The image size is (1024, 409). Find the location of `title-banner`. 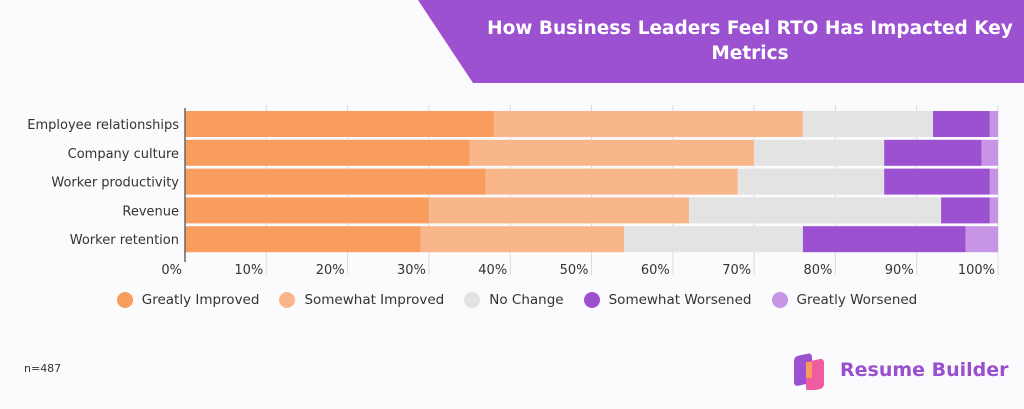

title-banner is located at coordinates (721, 41).